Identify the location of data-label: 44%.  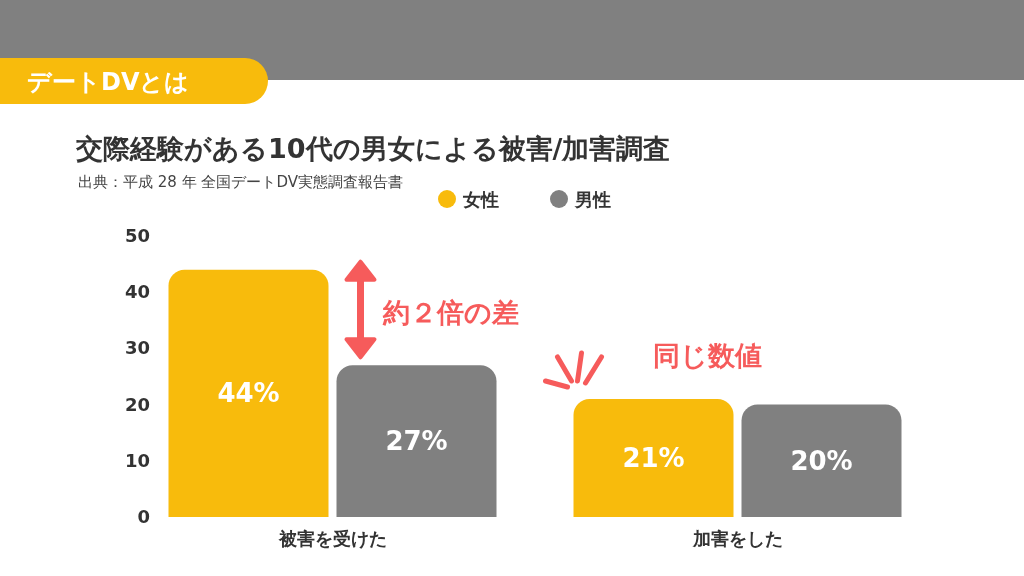
(248, 393).